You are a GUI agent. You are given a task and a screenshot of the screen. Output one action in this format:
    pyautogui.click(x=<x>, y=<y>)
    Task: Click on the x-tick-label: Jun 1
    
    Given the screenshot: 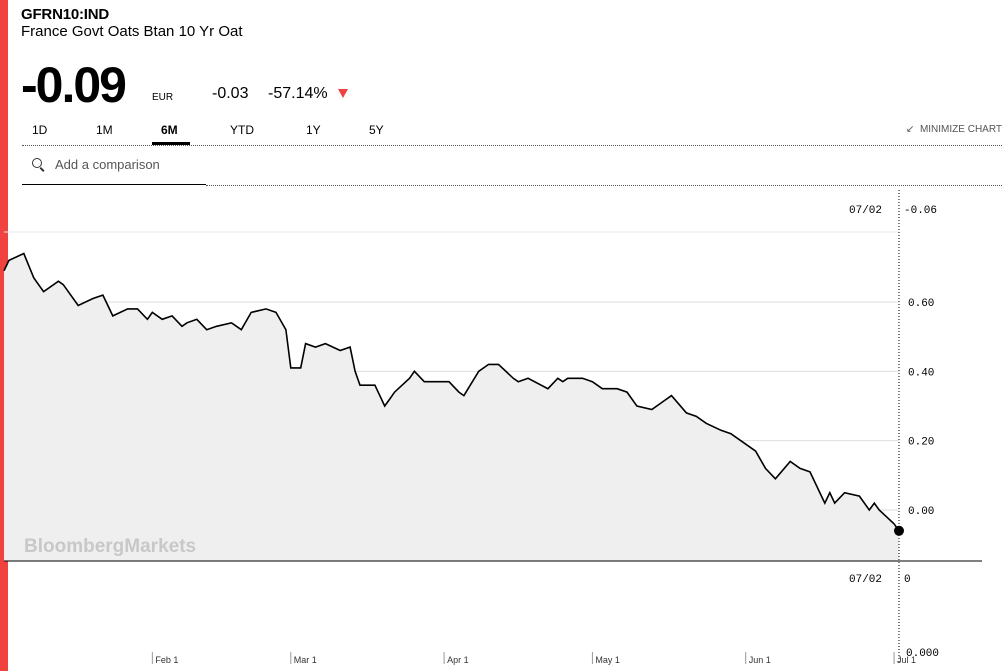 What is the action you would take?
    pyautogui.click(x=760, y=660)
    